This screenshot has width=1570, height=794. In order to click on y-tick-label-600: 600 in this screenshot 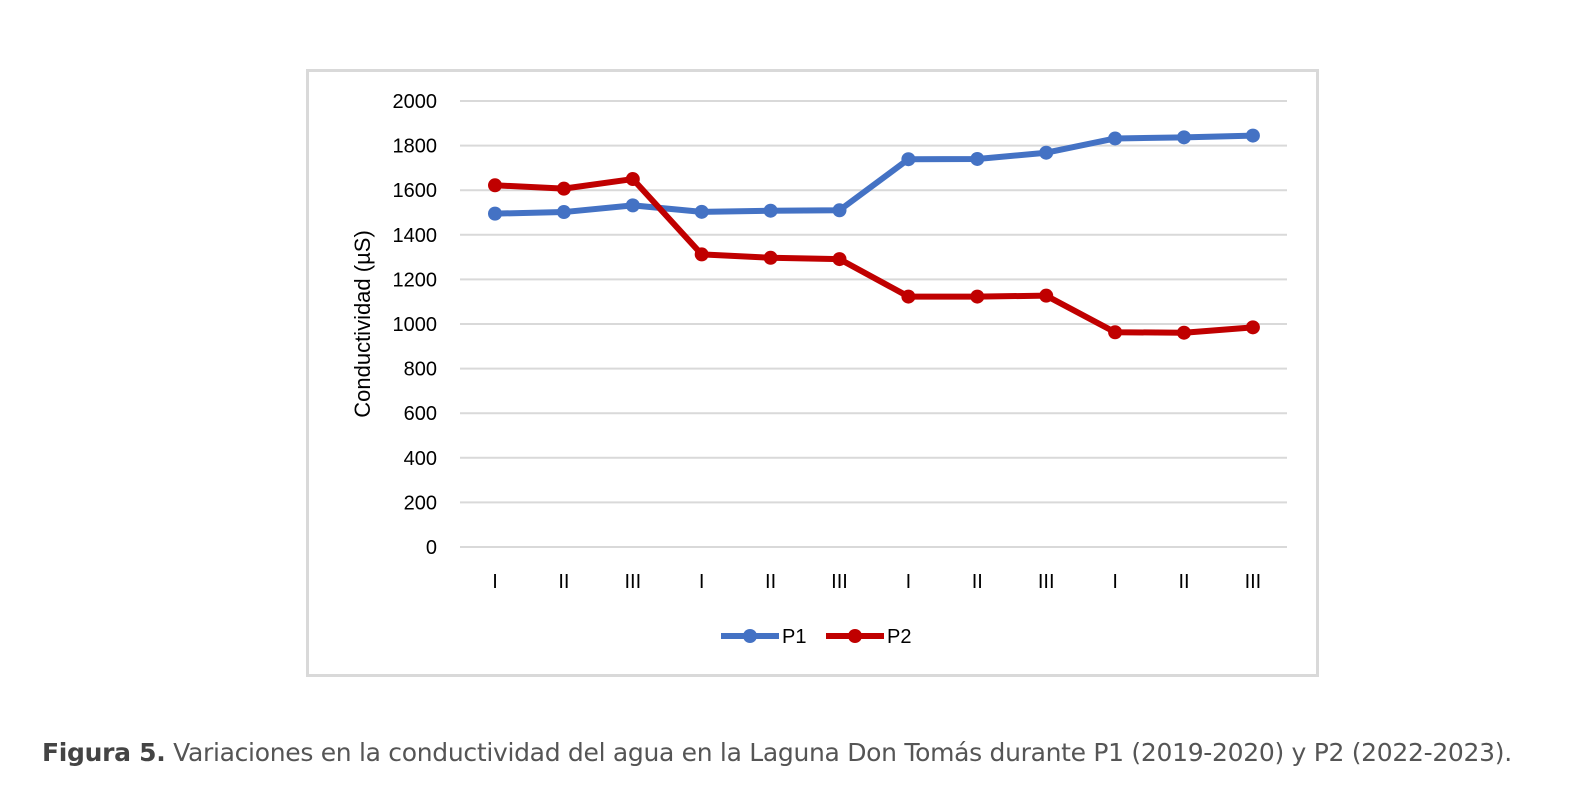, I will do `click(420, 414)`.